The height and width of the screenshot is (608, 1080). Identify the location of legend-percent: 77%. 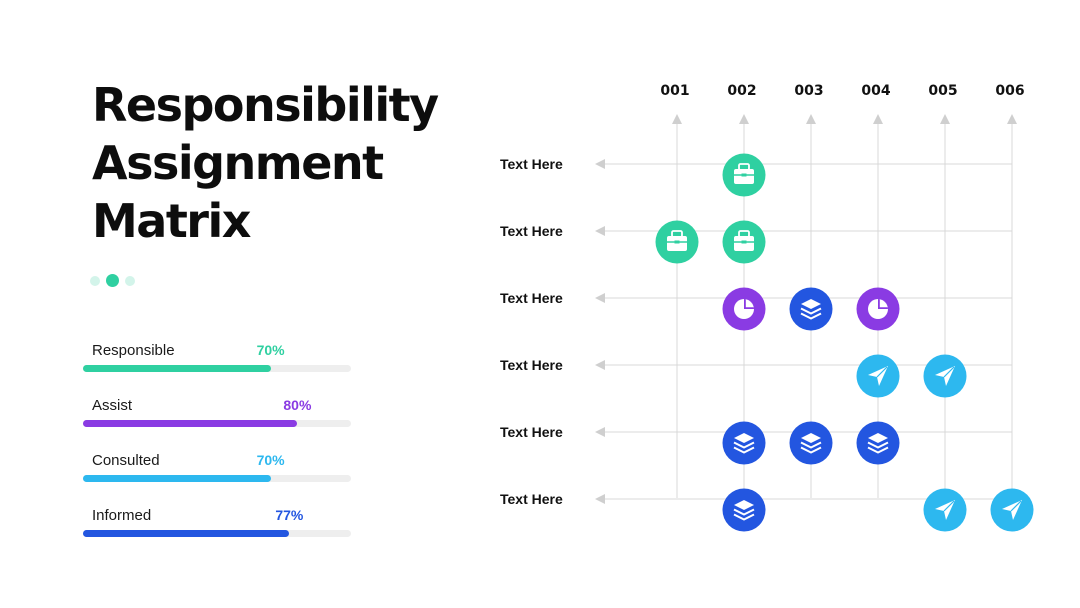
(289, 515).